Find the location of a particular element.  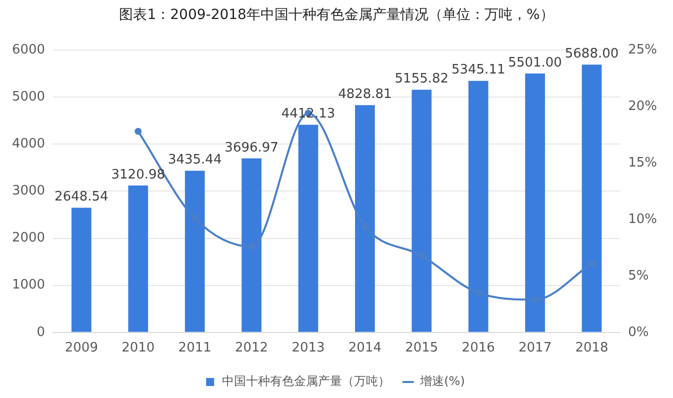

y2-tick-label: 0% is located at coordinates (638, 332).